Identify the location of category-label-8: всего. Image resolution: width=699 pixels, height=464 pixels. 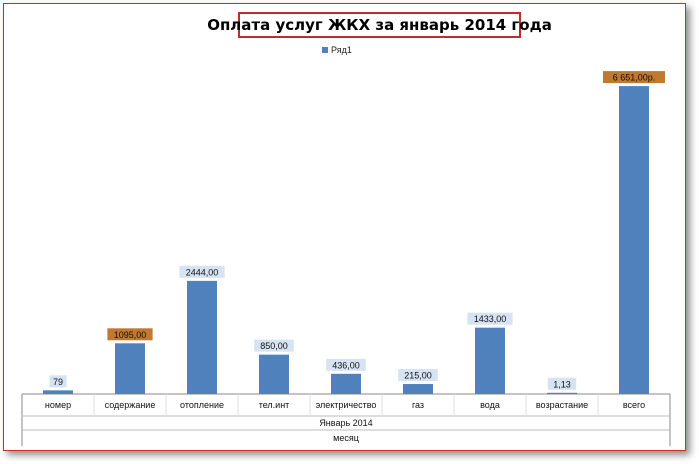
(634, 405).